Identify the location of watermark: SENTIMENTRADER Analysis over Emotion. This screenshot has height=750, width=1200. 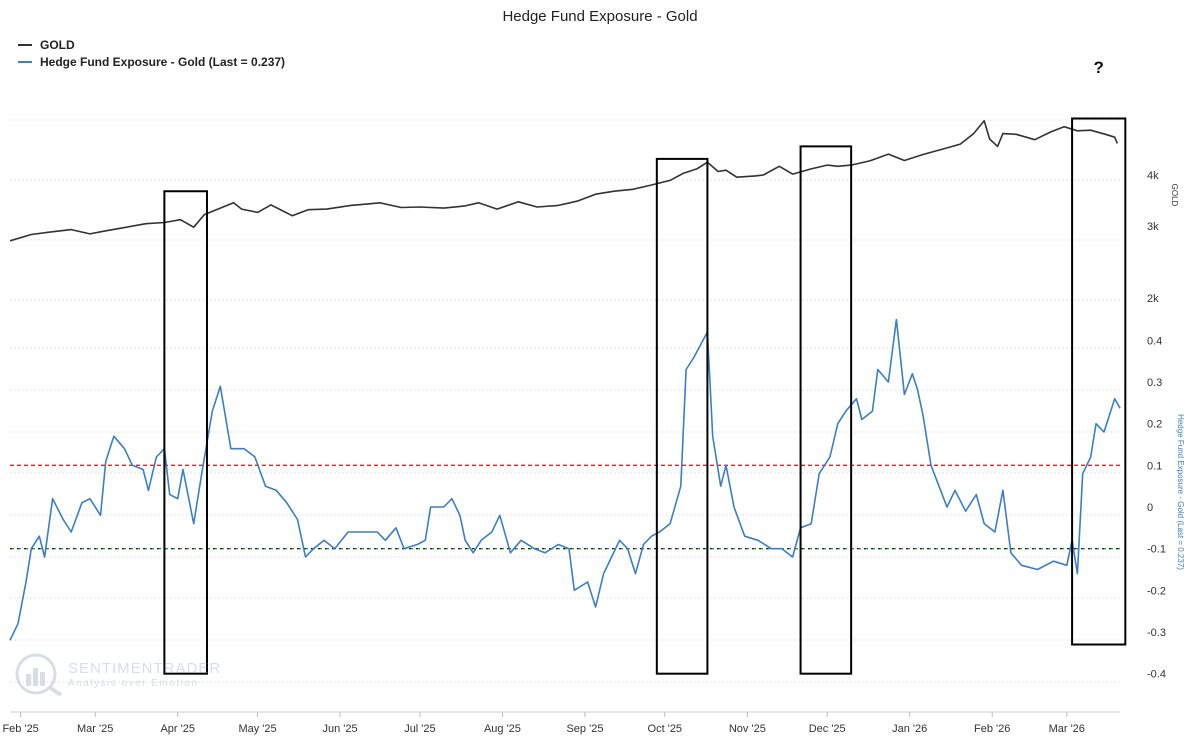
(117, 676).